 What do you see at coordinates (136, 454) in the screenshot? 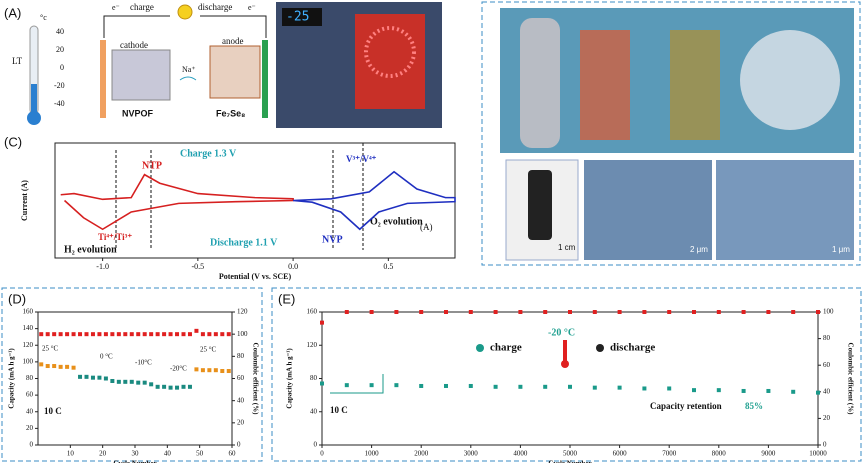
I see `x-tick-label: 30` at bounding box center [136, 454].